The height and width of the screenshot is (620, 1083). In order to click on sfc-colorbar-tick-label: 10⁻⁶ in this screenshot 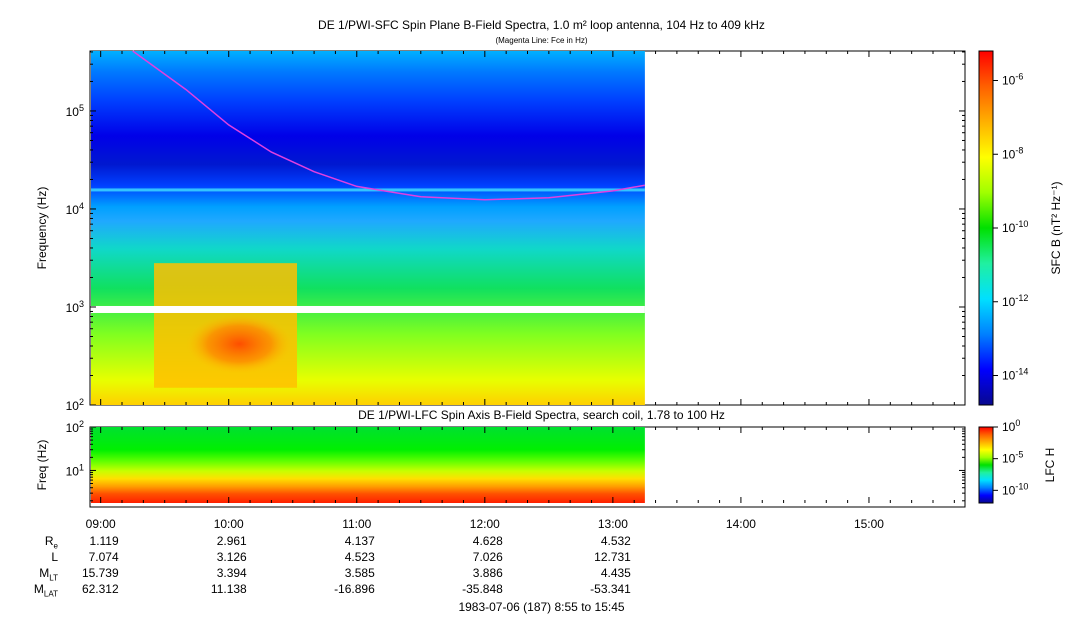, I will do `click(1012, 80)`.